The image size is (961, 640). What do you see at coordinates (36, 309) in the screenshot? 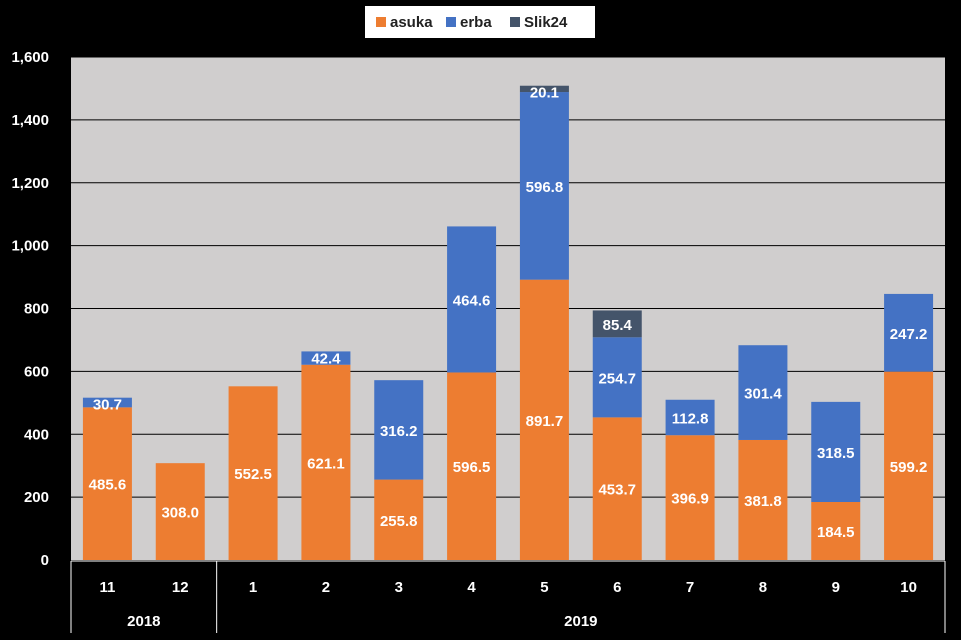
I see `y-tick-label: 800` at bounding box center [36, 309].